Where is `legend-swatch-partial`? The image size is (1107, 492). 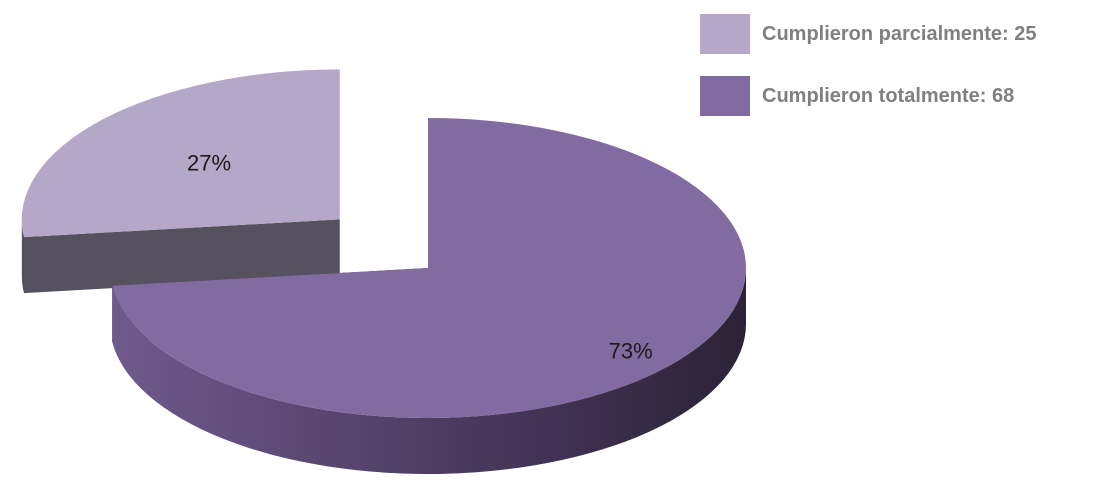 legend-swatch-partial is located at coordinates (725, 34).